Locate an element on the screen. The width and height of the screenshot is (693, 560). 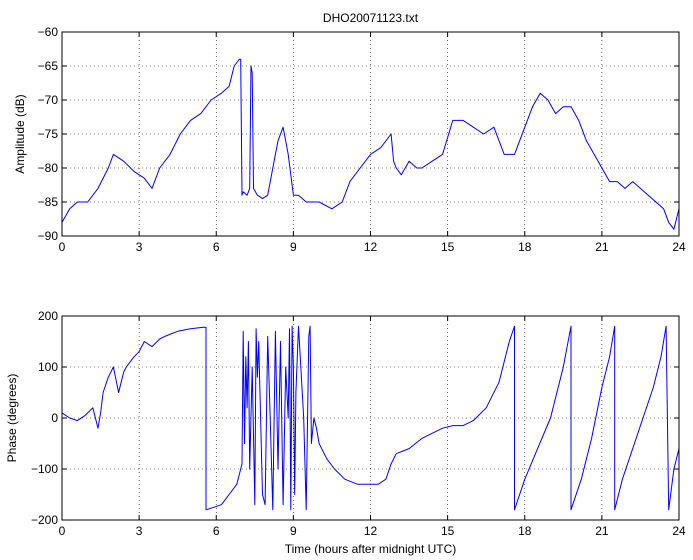
phase-x-axis-label: Time (hours after midnight UTC) is located at coordinates (371, 549).